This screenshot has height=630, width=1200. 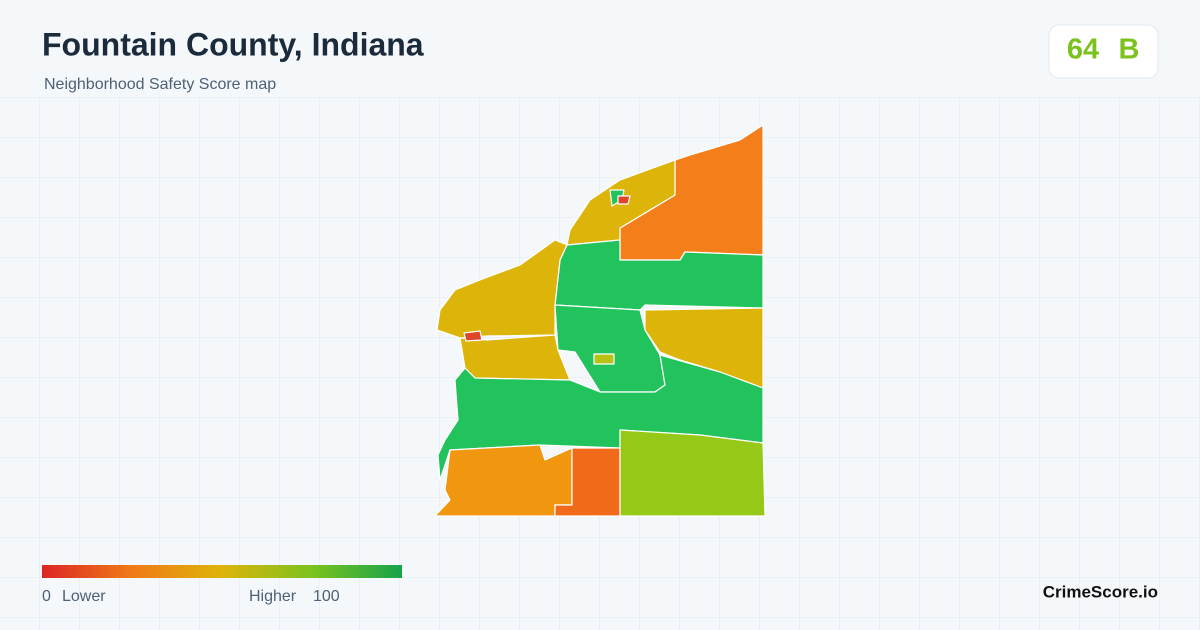 I want to click on legend-bar, so click(x=222, y=571).